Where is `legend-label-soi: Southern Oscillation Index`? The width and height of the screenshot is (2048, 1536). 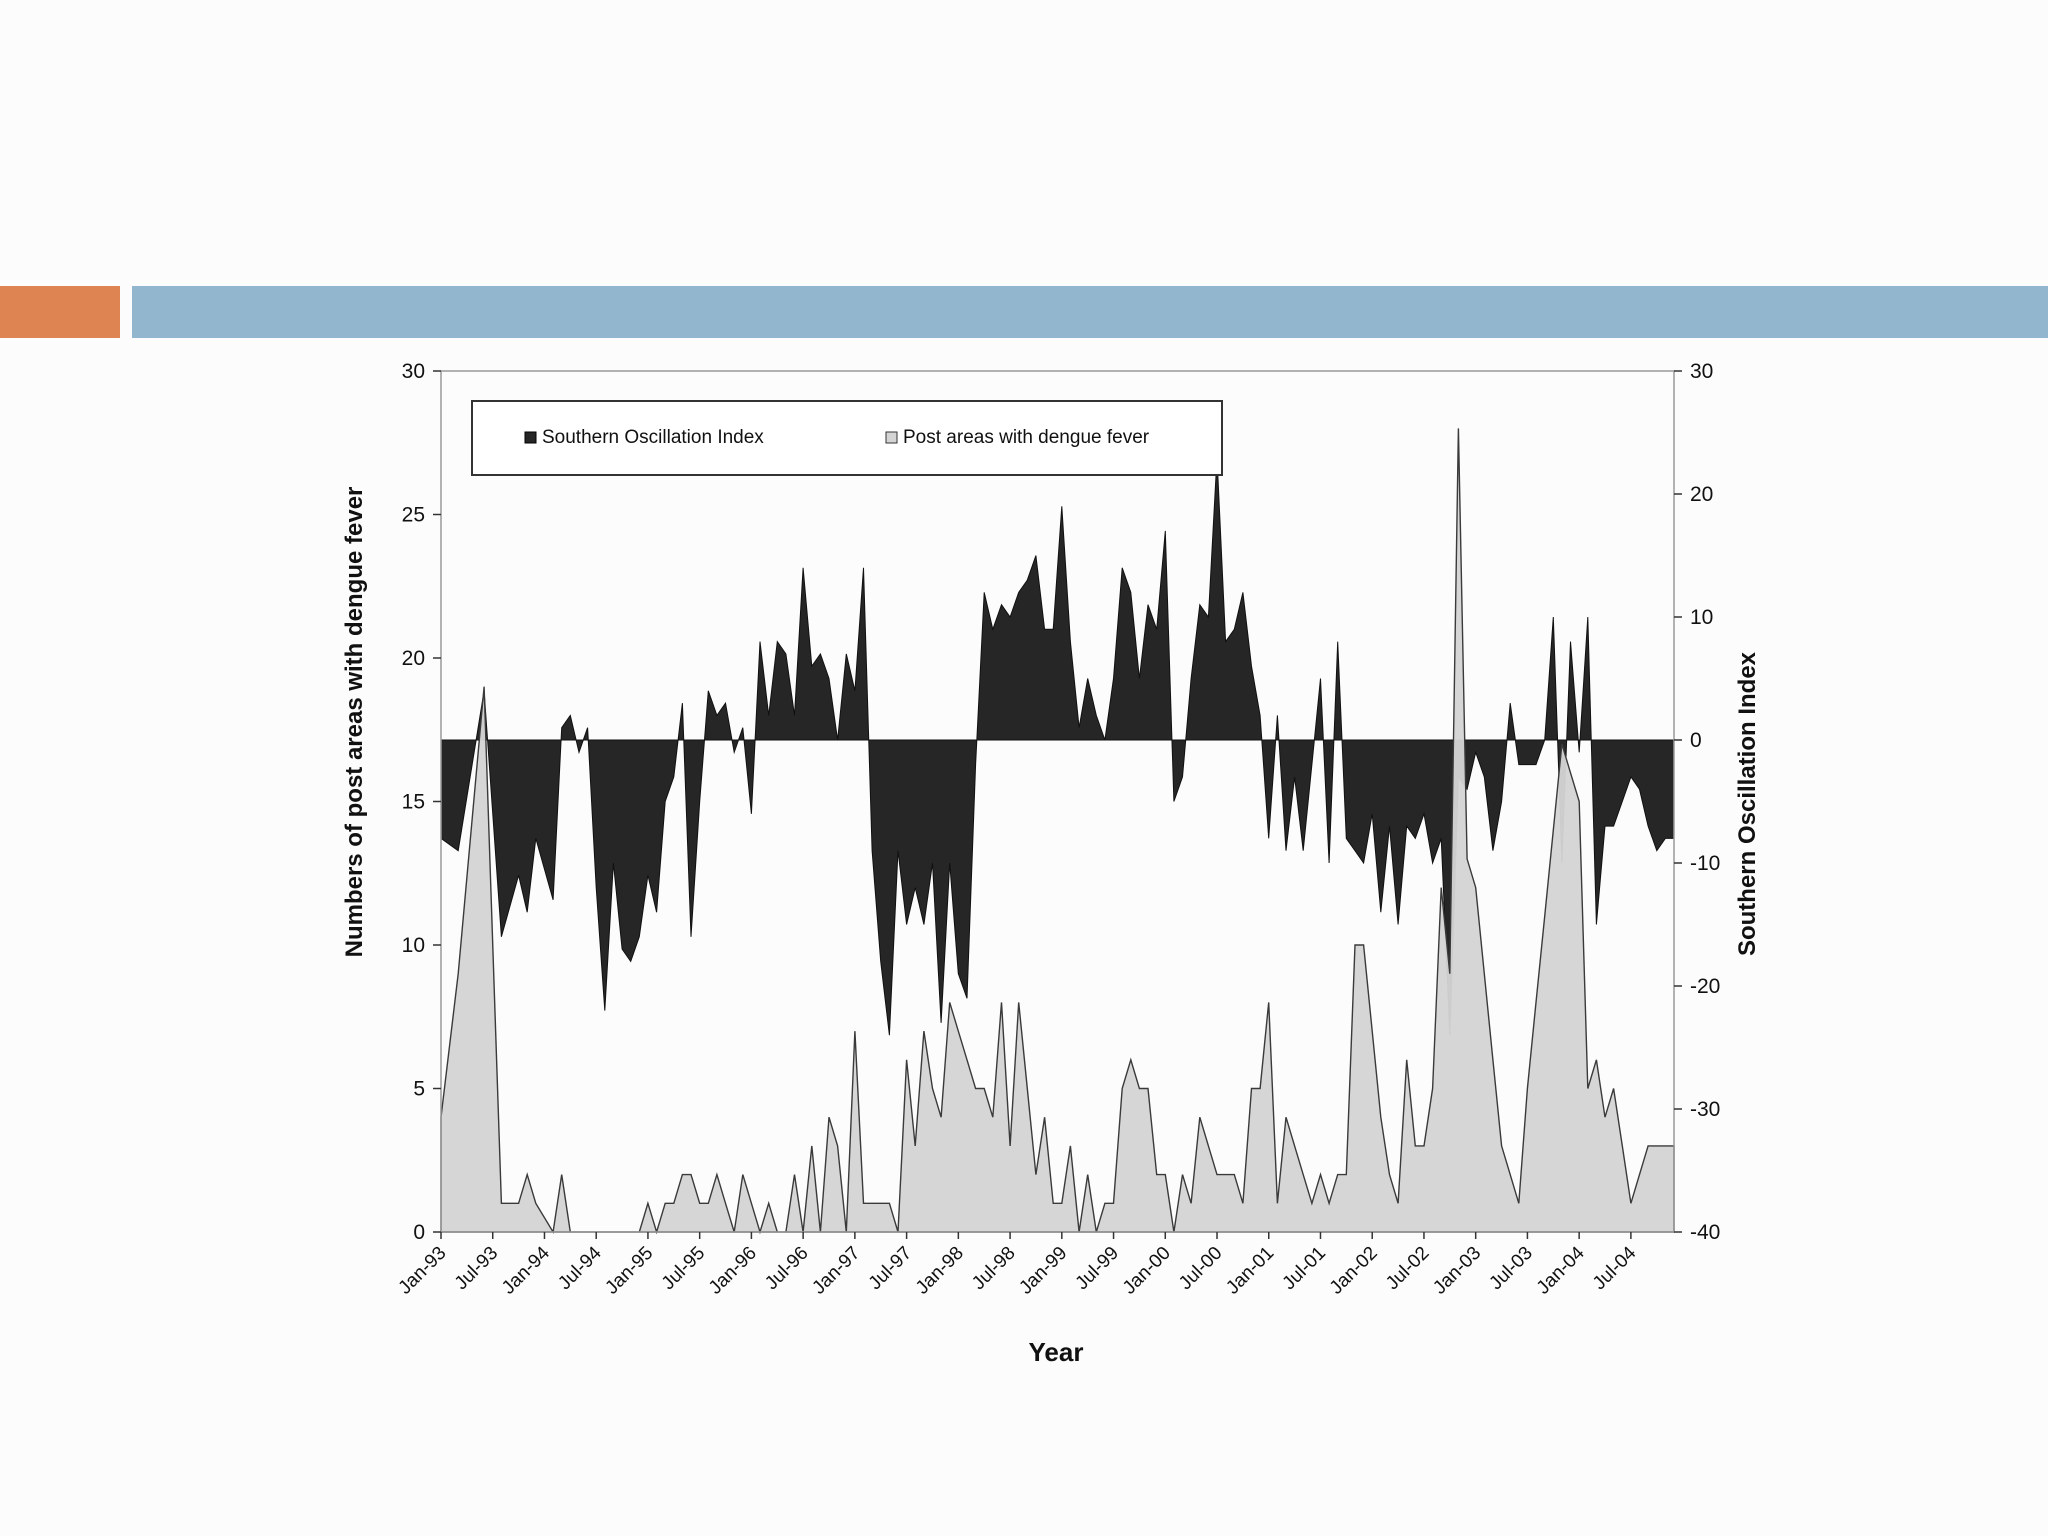 legend-label-soi: Southern Oscillation Index is located at coordinates (653, 437).